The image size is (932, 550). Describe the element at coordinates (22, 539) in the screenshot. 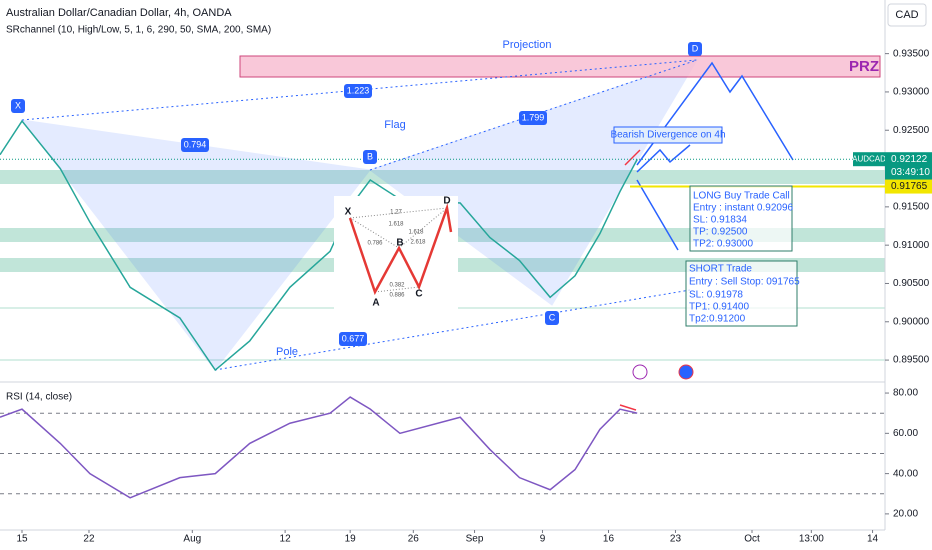

I see `x-tick-label: 15` at that location.